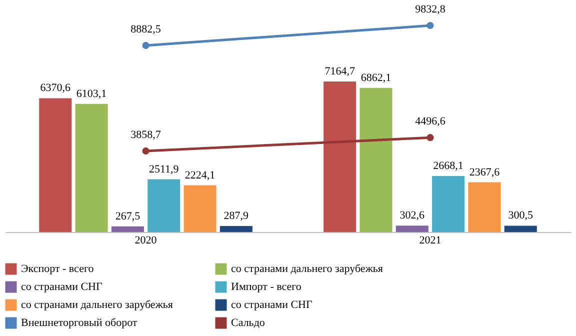  Describe the element at coordinates (146, 240) in the screenshot. I see `x-tick-label: 2020` at that location.